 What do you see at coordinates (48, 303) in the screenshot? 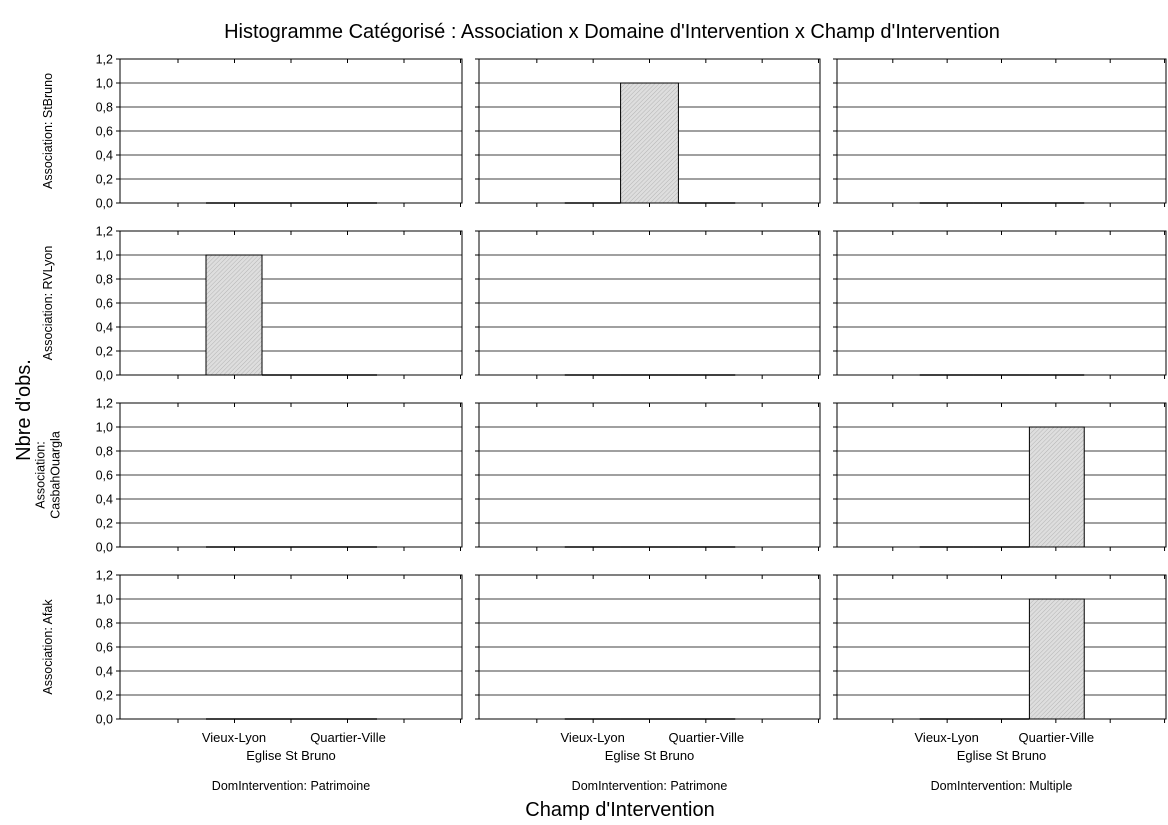
I see `row-label: Association: RVLyon` at bounding box center [48, 303].